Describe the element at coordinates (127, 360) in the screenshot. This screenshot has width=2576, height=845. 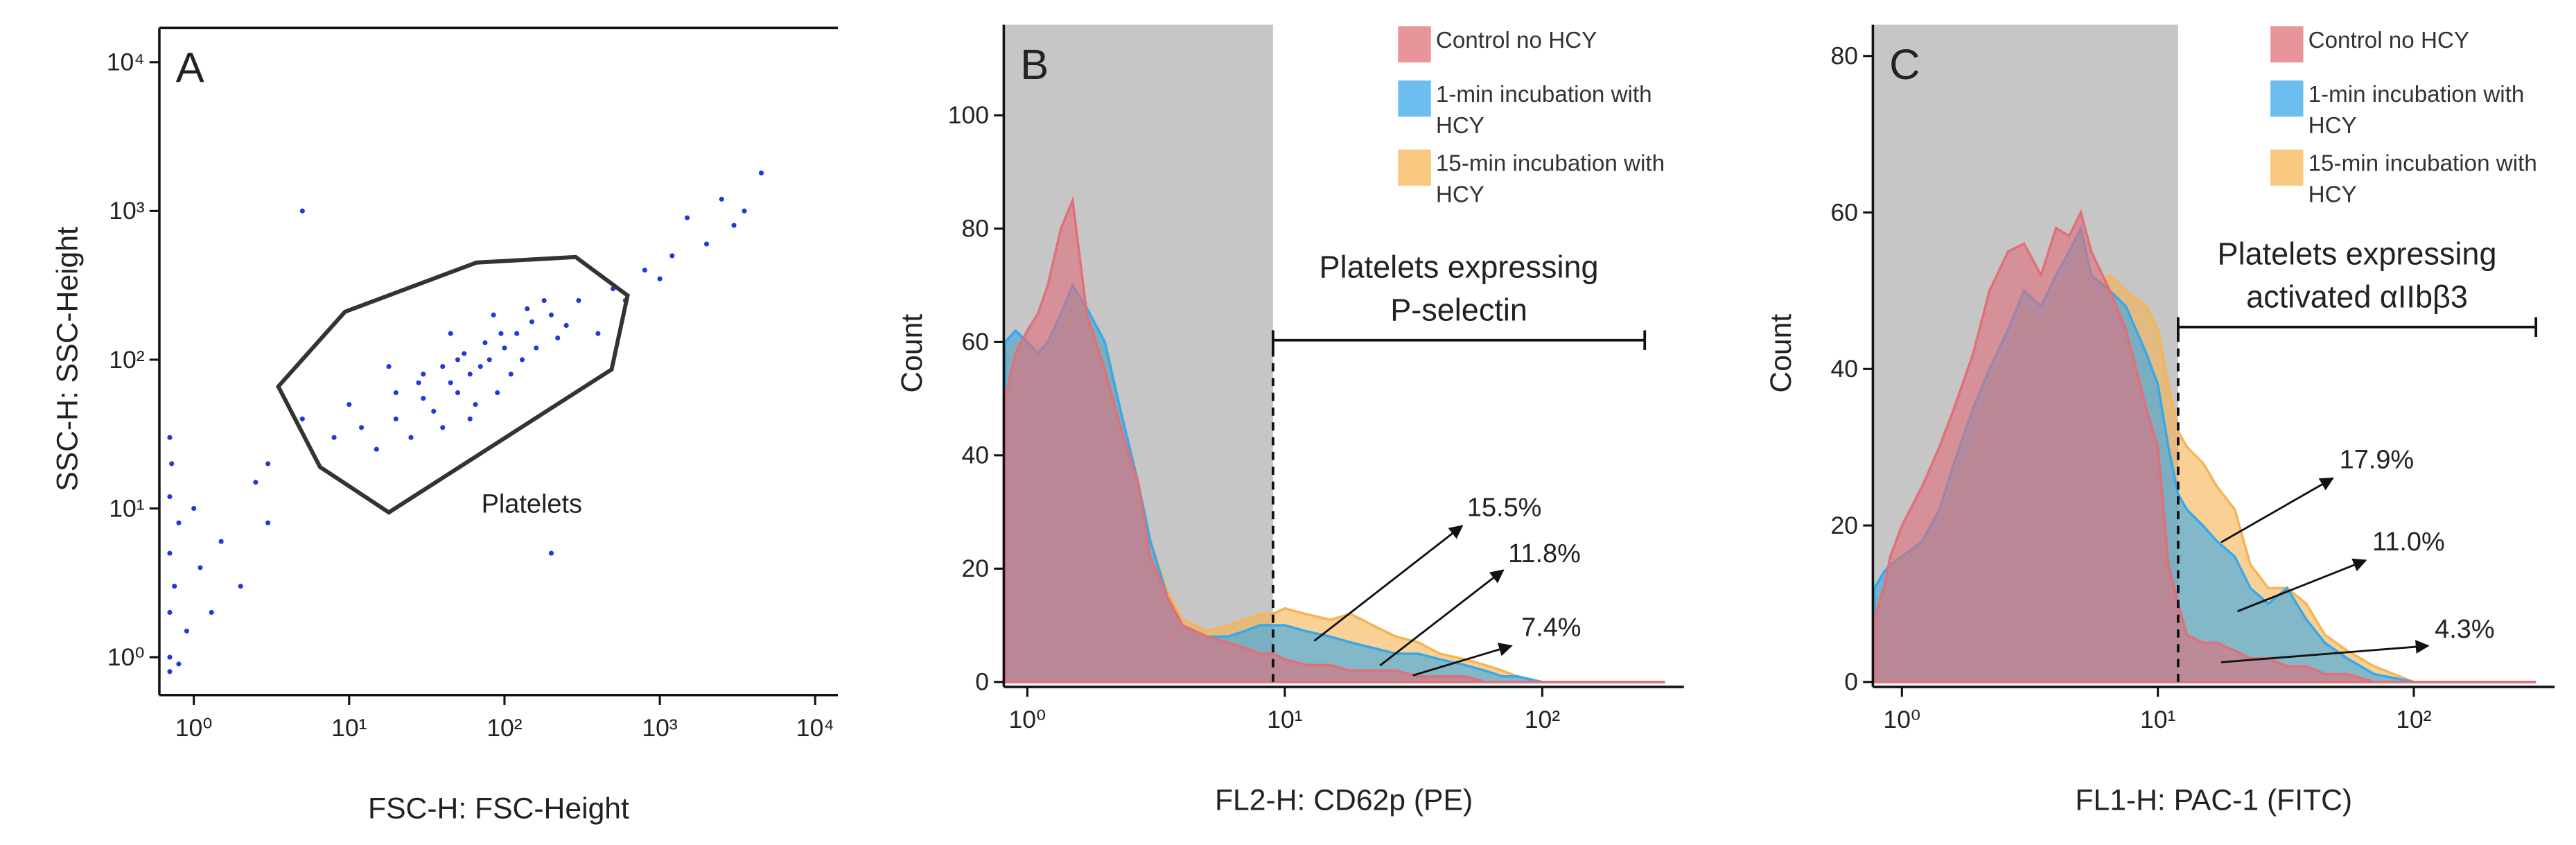
I see `y-tick-label: 10²` at that location.